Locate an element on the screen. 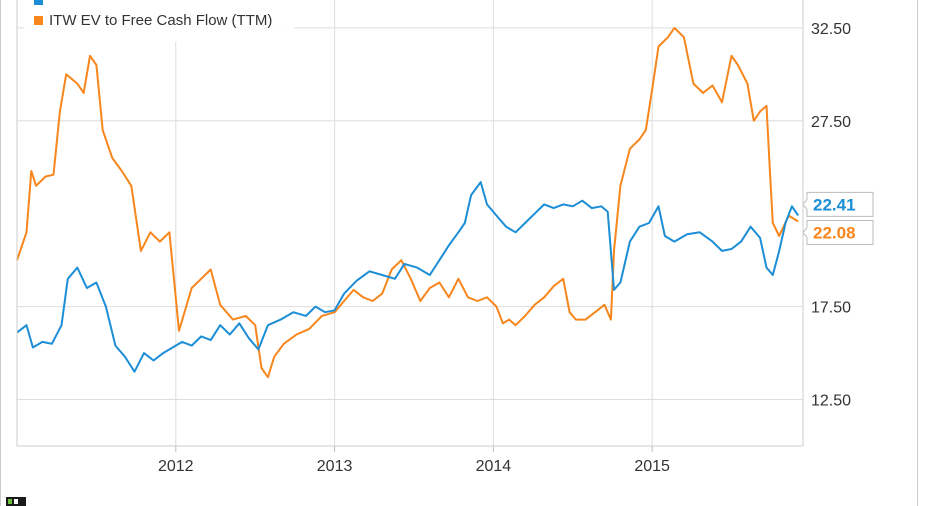 The height and width of the screenshot is (506, 931). legend-item-blue is located at coordinates (148, 5).